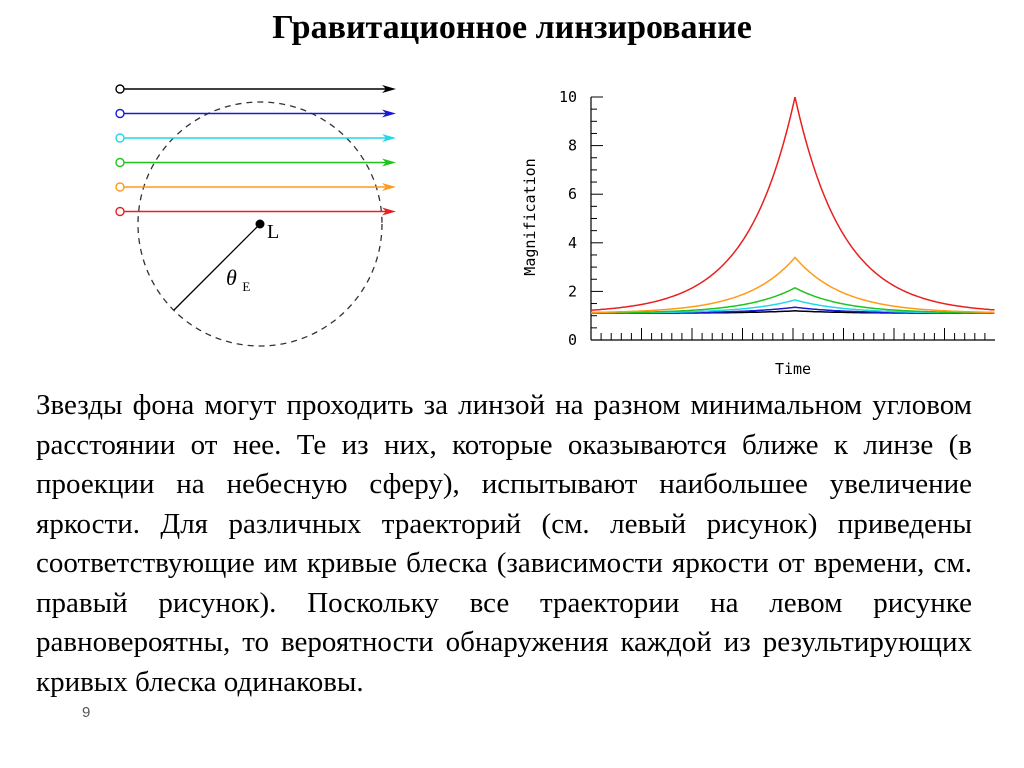 The image size is (1024, 768). I want to click on einstein-radius-line, so click(217, 267).